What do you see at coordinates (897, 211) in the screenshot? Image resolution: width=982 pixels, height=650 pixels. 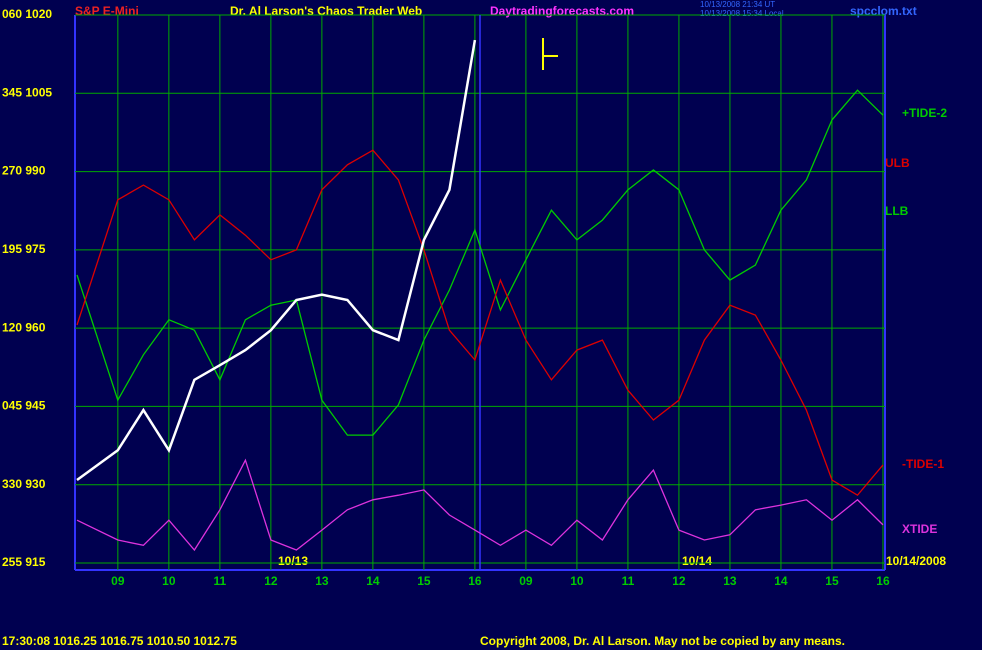 I see `annotation: LLB` at bounding box center [897, 211].